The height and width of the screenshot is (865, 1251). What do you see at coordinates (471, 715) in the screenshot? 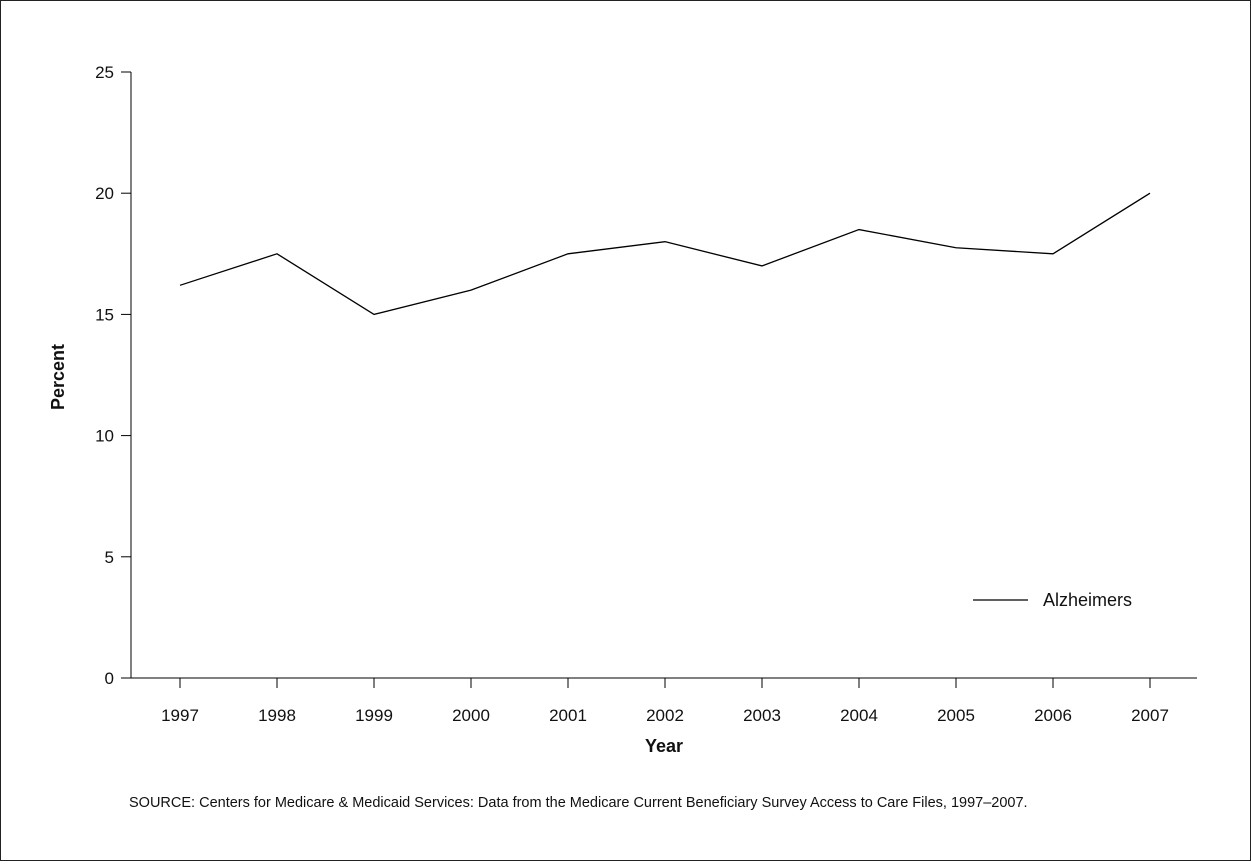
I see `x-tick-label: 2000` at bounding box center [471, 715].